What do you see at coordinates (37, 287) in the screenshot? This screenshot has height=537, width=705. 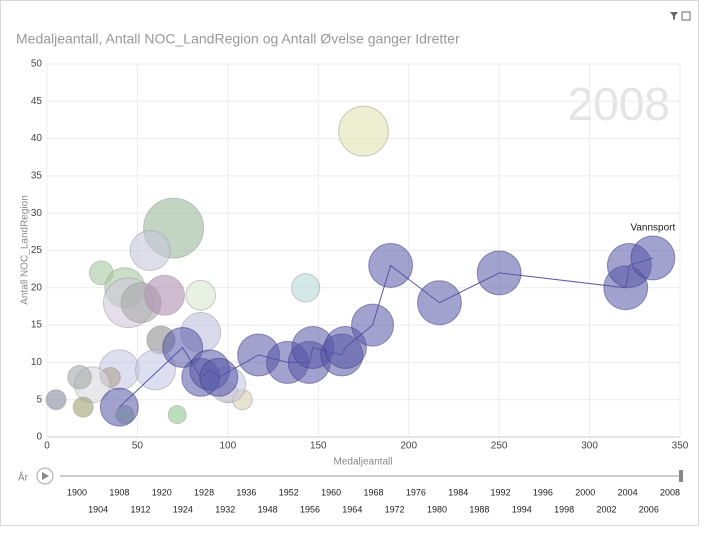 I see `y-tick-label: 20` at bounding box center [37, 287].